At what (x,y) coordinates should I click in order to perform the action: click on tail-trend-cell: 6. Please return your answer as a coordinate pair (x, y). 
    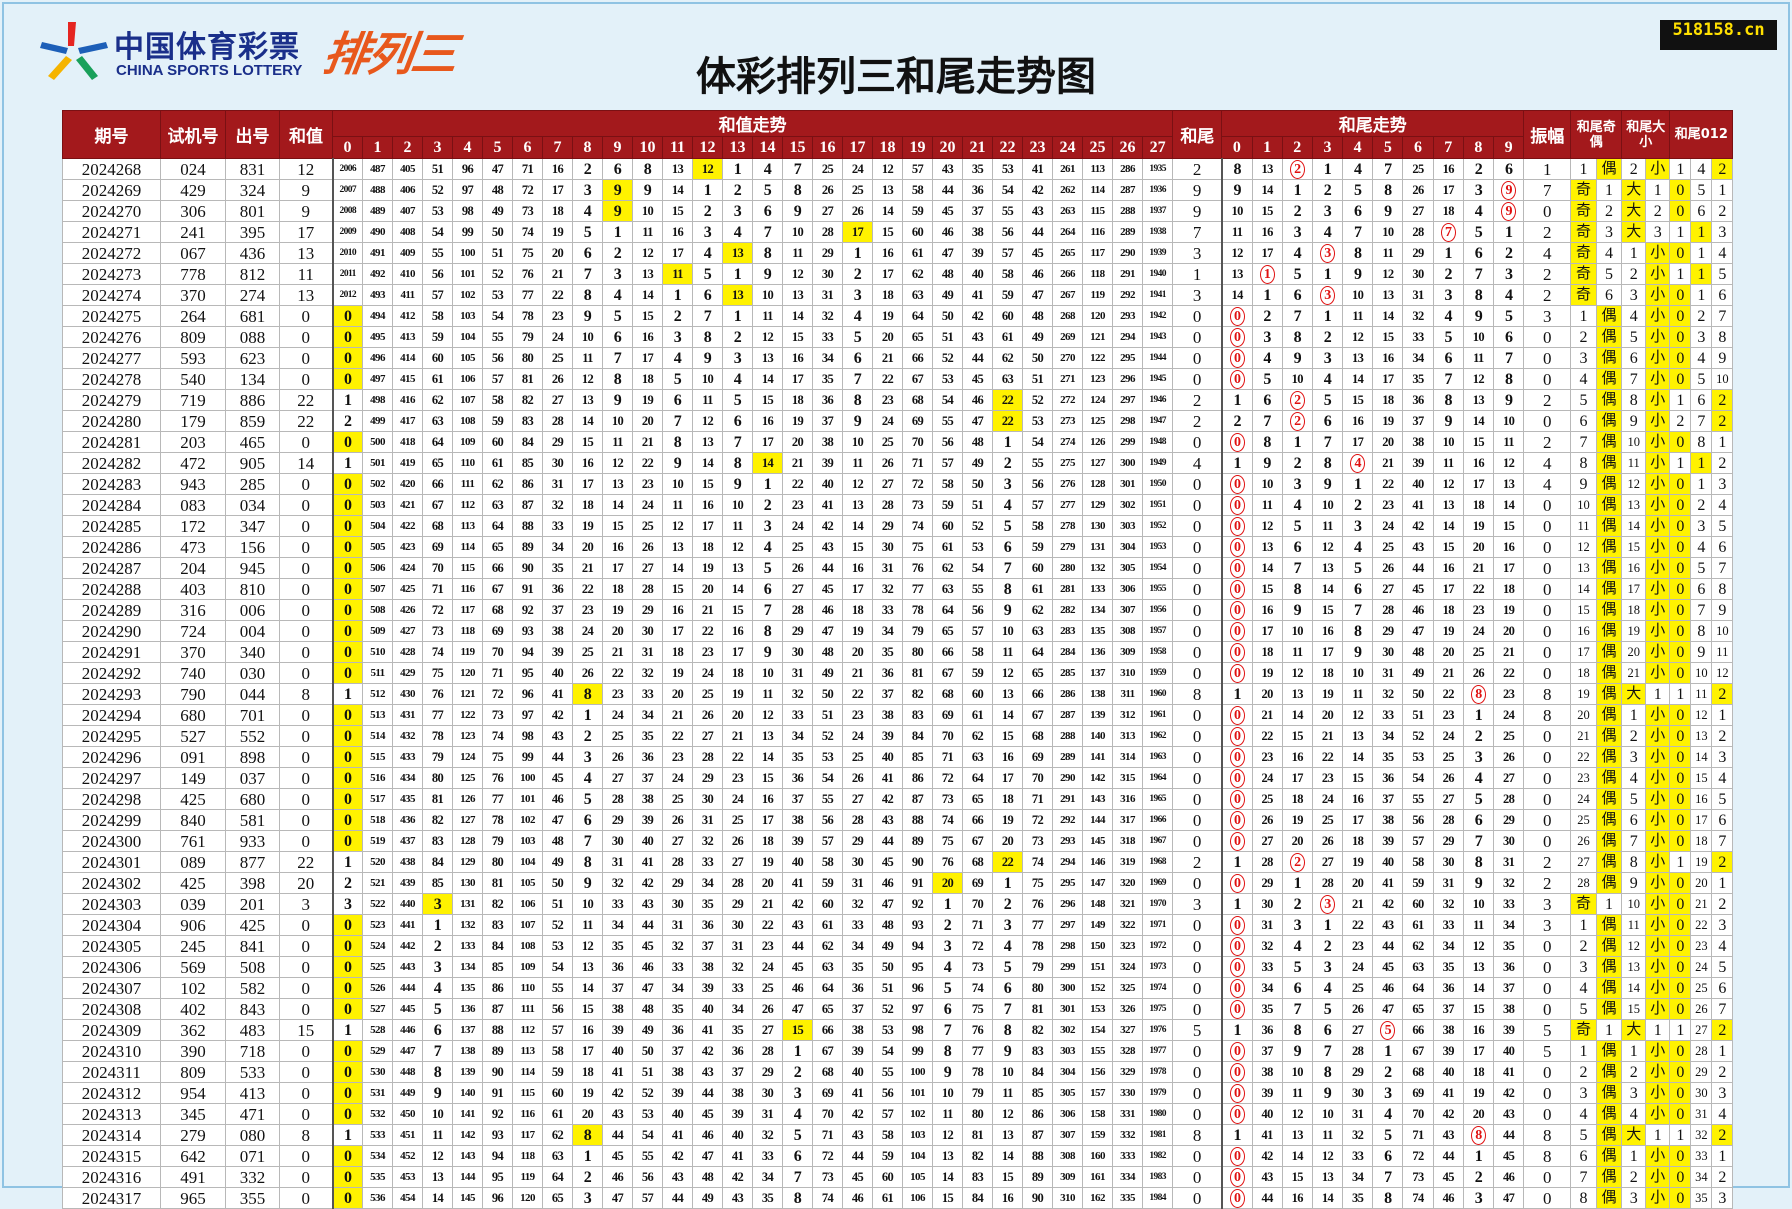
    Looking at the image, I should click on (1327, 421).